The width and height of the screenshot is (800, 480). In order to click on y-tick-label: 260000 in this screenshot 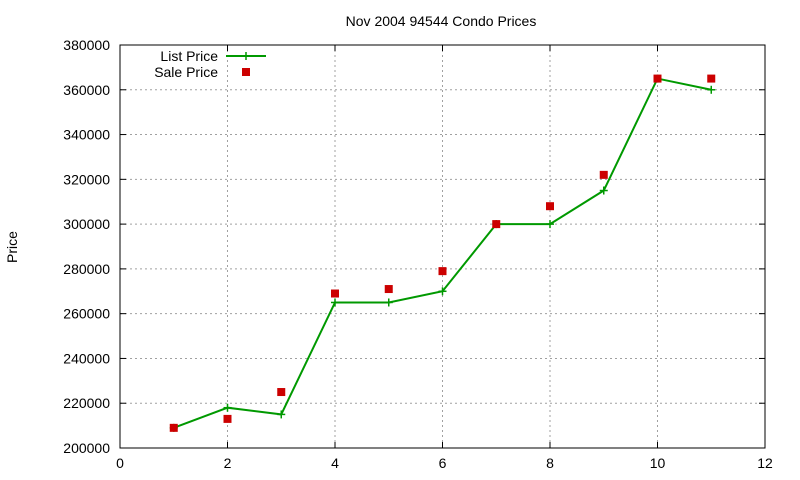, I will do `click(86, 314)`.